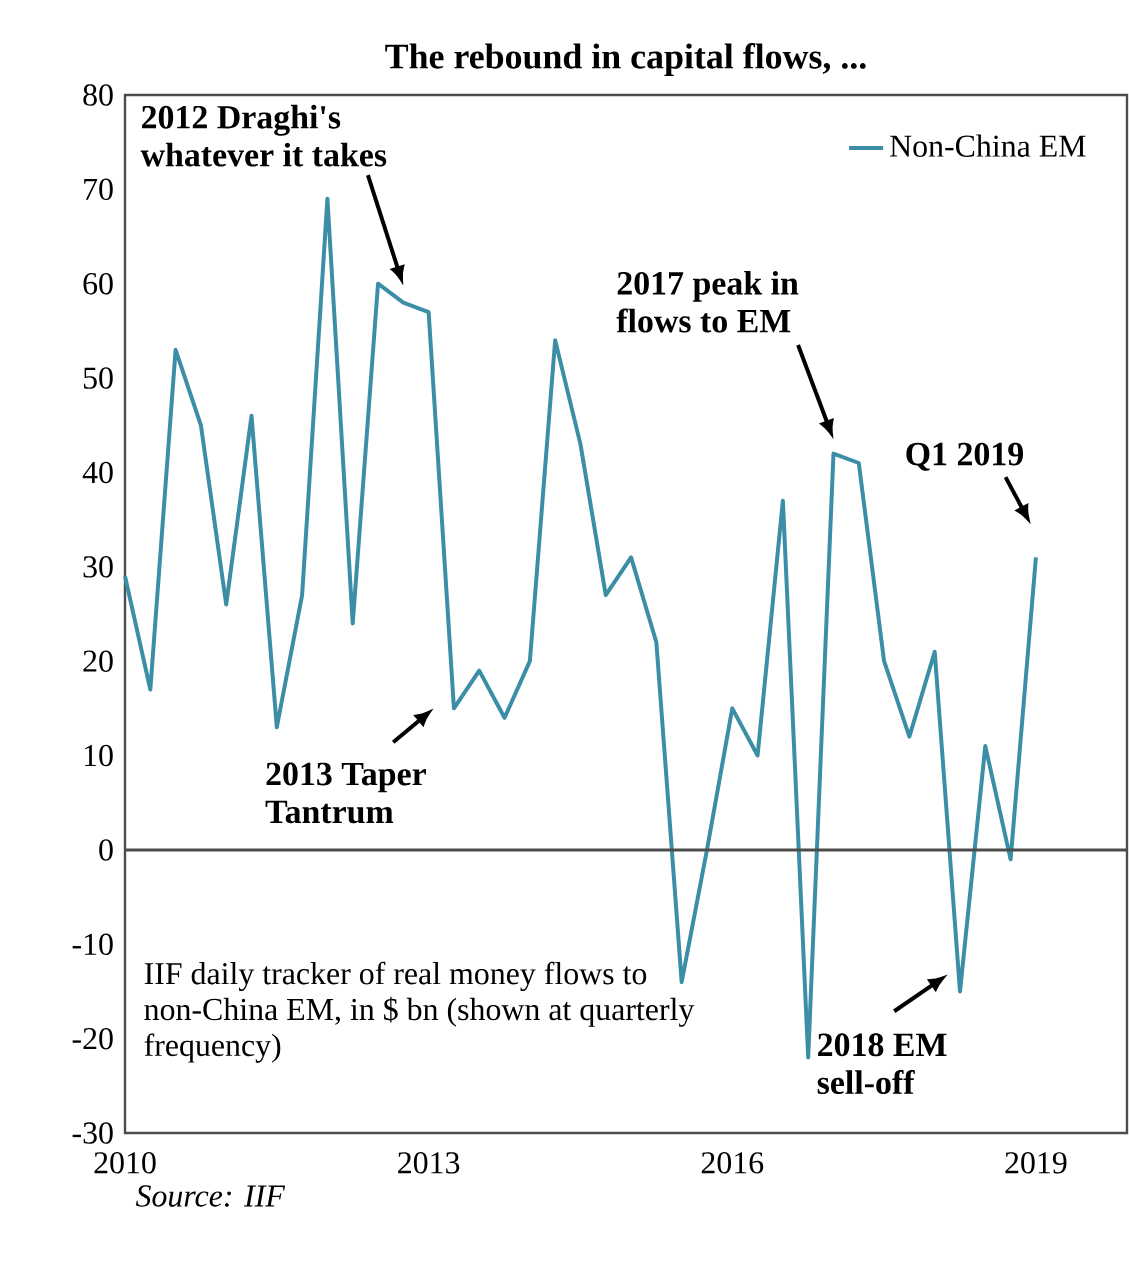 The image size is (1129, 1263). I want to click on annotation: 2018 EM sell-off, so click(882, 1064).